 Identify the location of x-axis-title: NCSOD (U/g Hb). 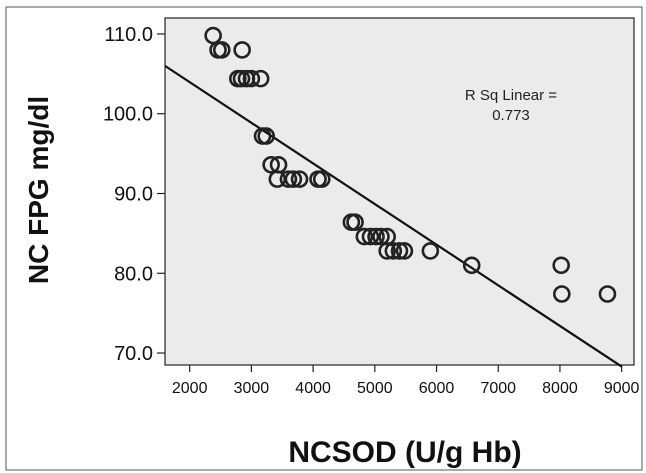
(404, 452).